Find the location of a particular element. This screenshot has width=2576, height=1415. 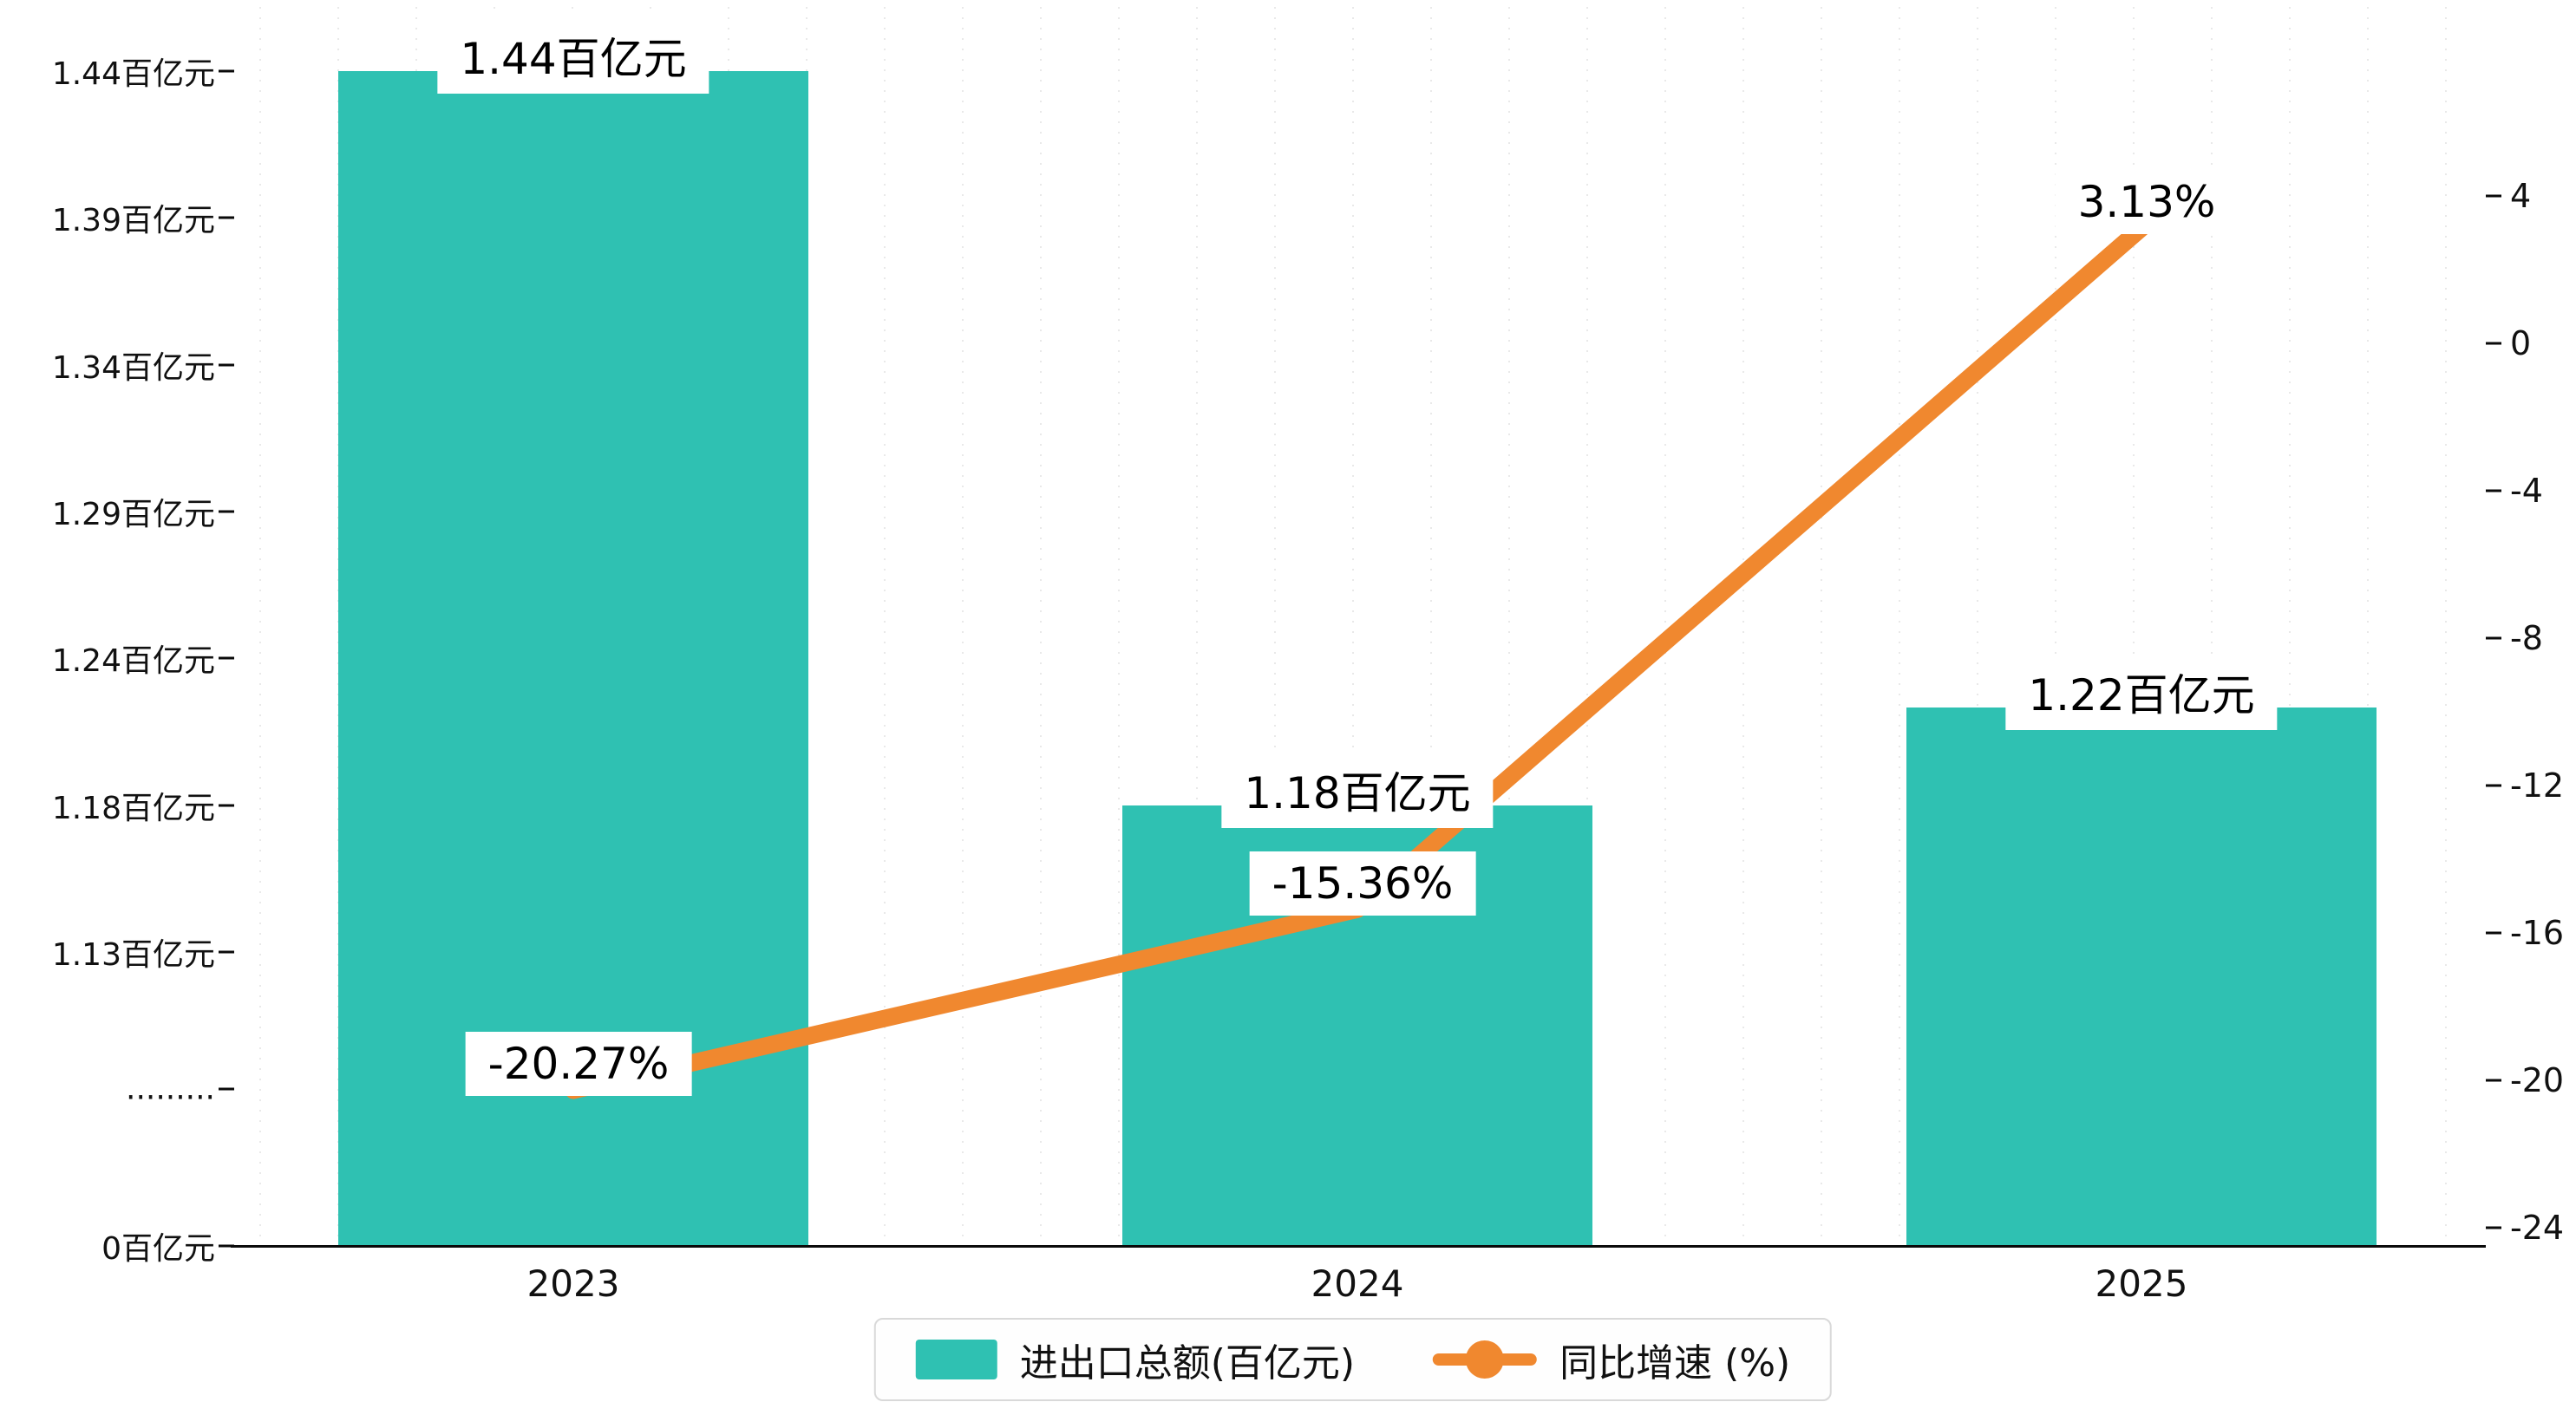

x-axis-label-2023: 2023 is located at coordinates (573, 1283).